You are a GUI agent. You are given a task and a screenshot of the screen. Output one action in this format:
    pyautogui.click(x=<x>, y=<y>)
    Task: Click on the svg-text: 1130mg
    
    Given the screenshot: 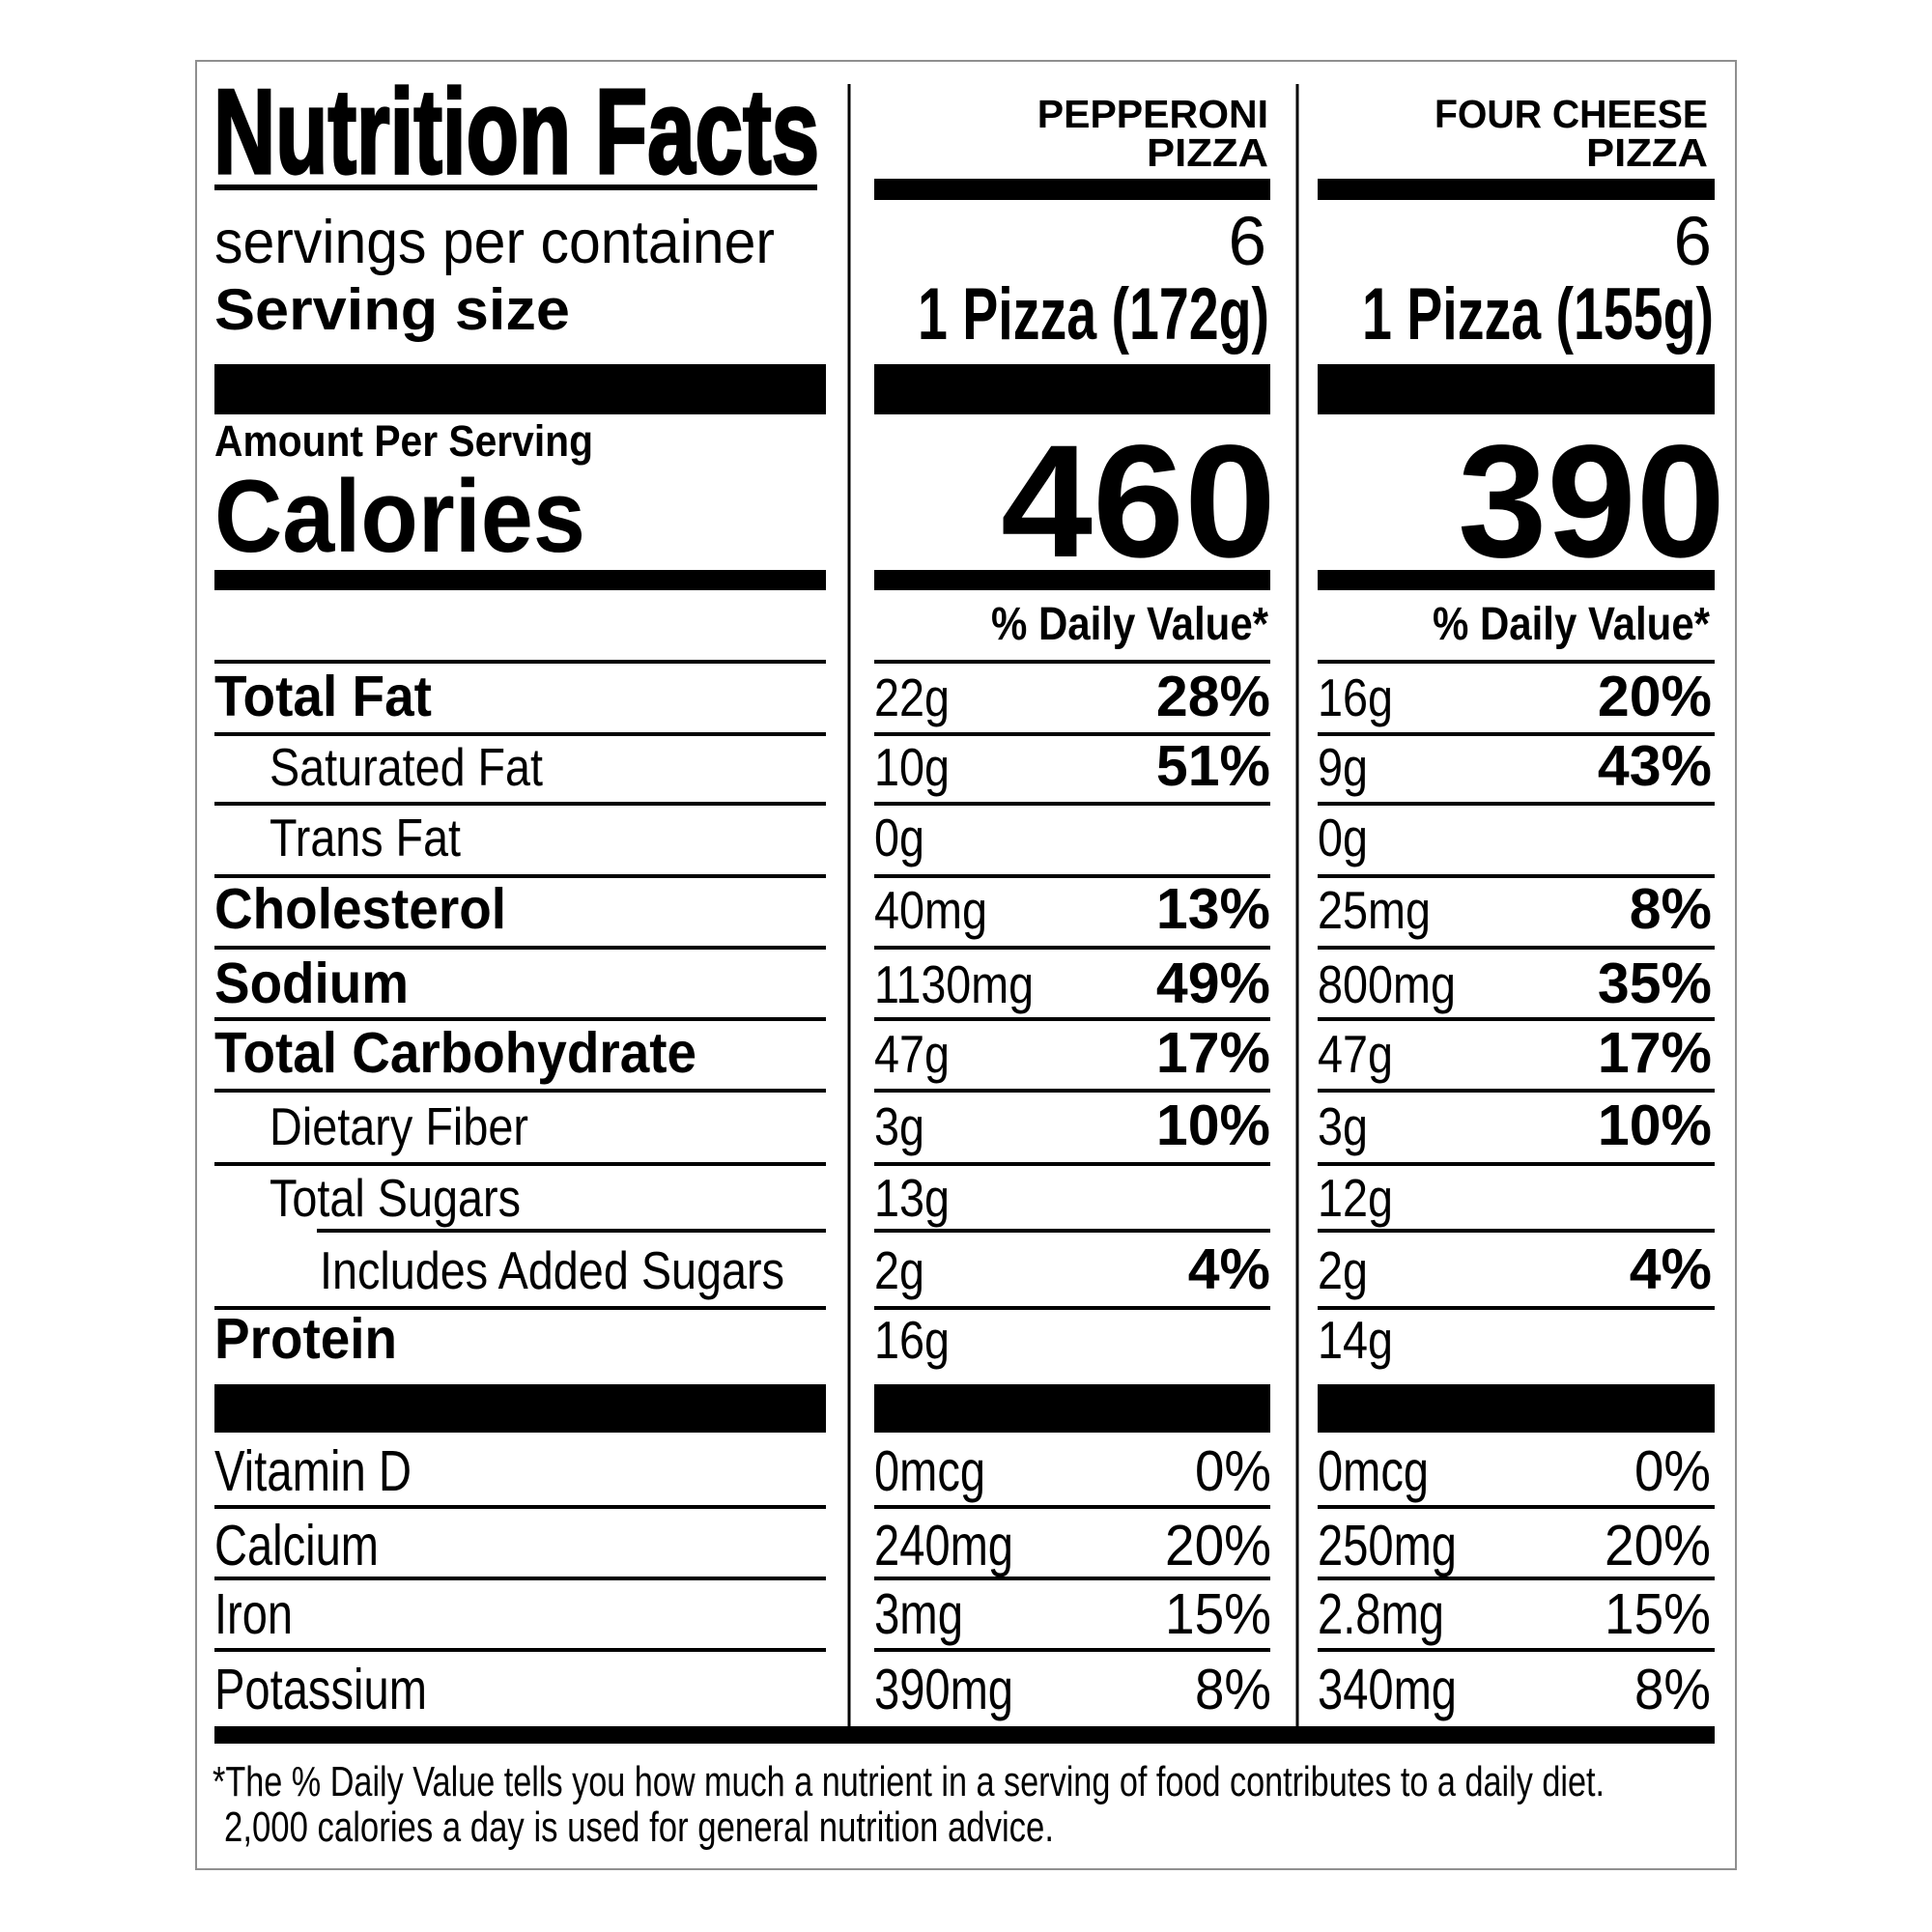 What is the action you would take?
    pyautogui.click(x=954, y=984)
    